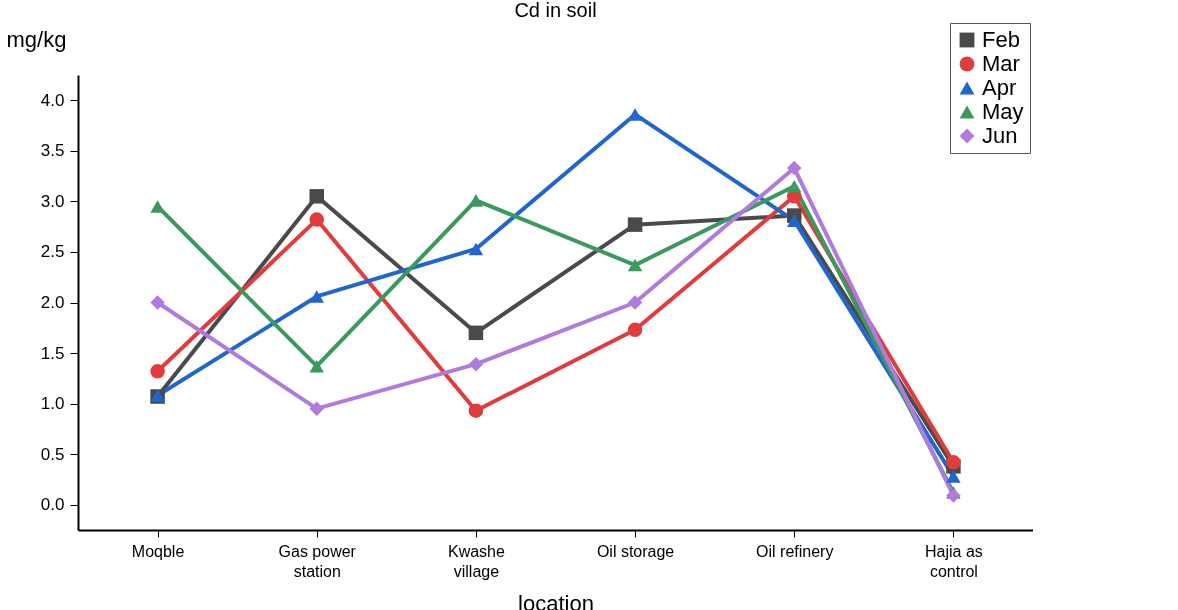 Image resolution: width=1178 pixels, height=610 pixels. I want to click on x-tick-label: Gas power station, so click(317, 561).